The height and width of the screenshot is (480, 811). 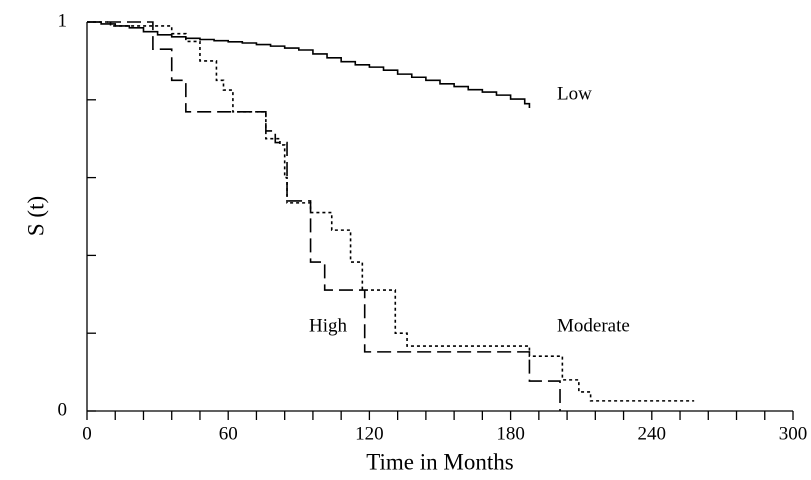 What do you see at coordinates (652, 433) in the screenshot?
I see `x-tick-label: 240` at bounding box center [652, 433].